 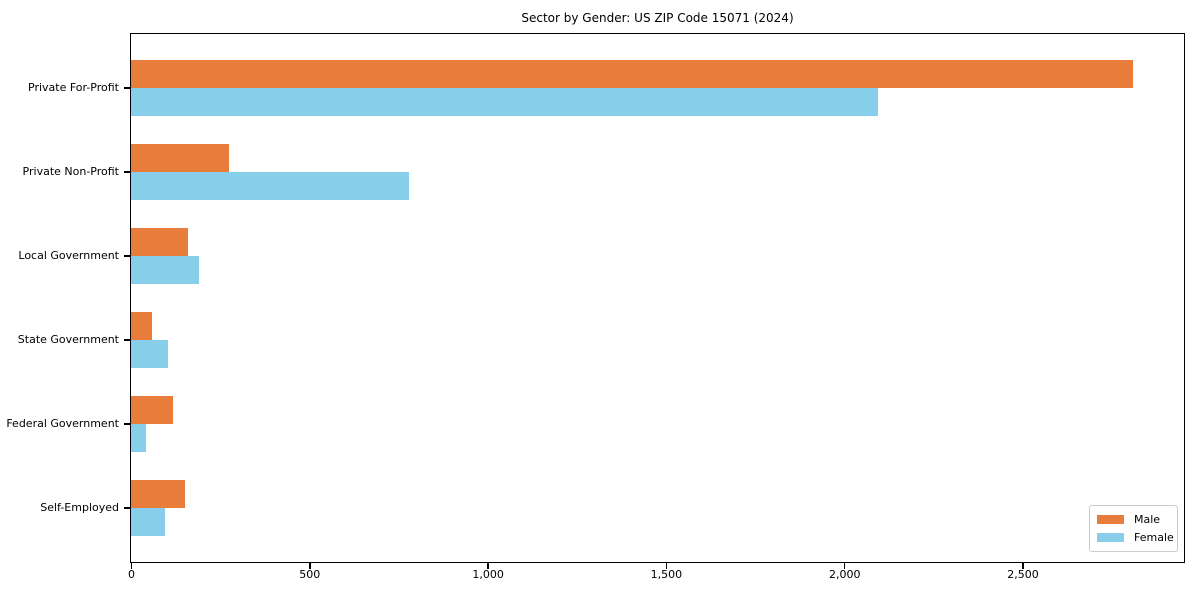 What do you see at coordinates (68, 255) in the screenshot?
I see `y-tick-label: Local Government` at bounding box center [68, 255].